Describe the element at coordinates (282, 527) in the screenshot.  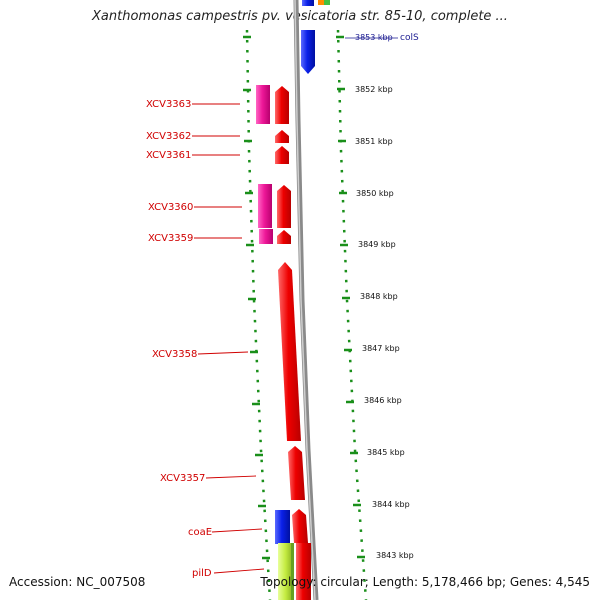
I see `gene-coae` at that location.